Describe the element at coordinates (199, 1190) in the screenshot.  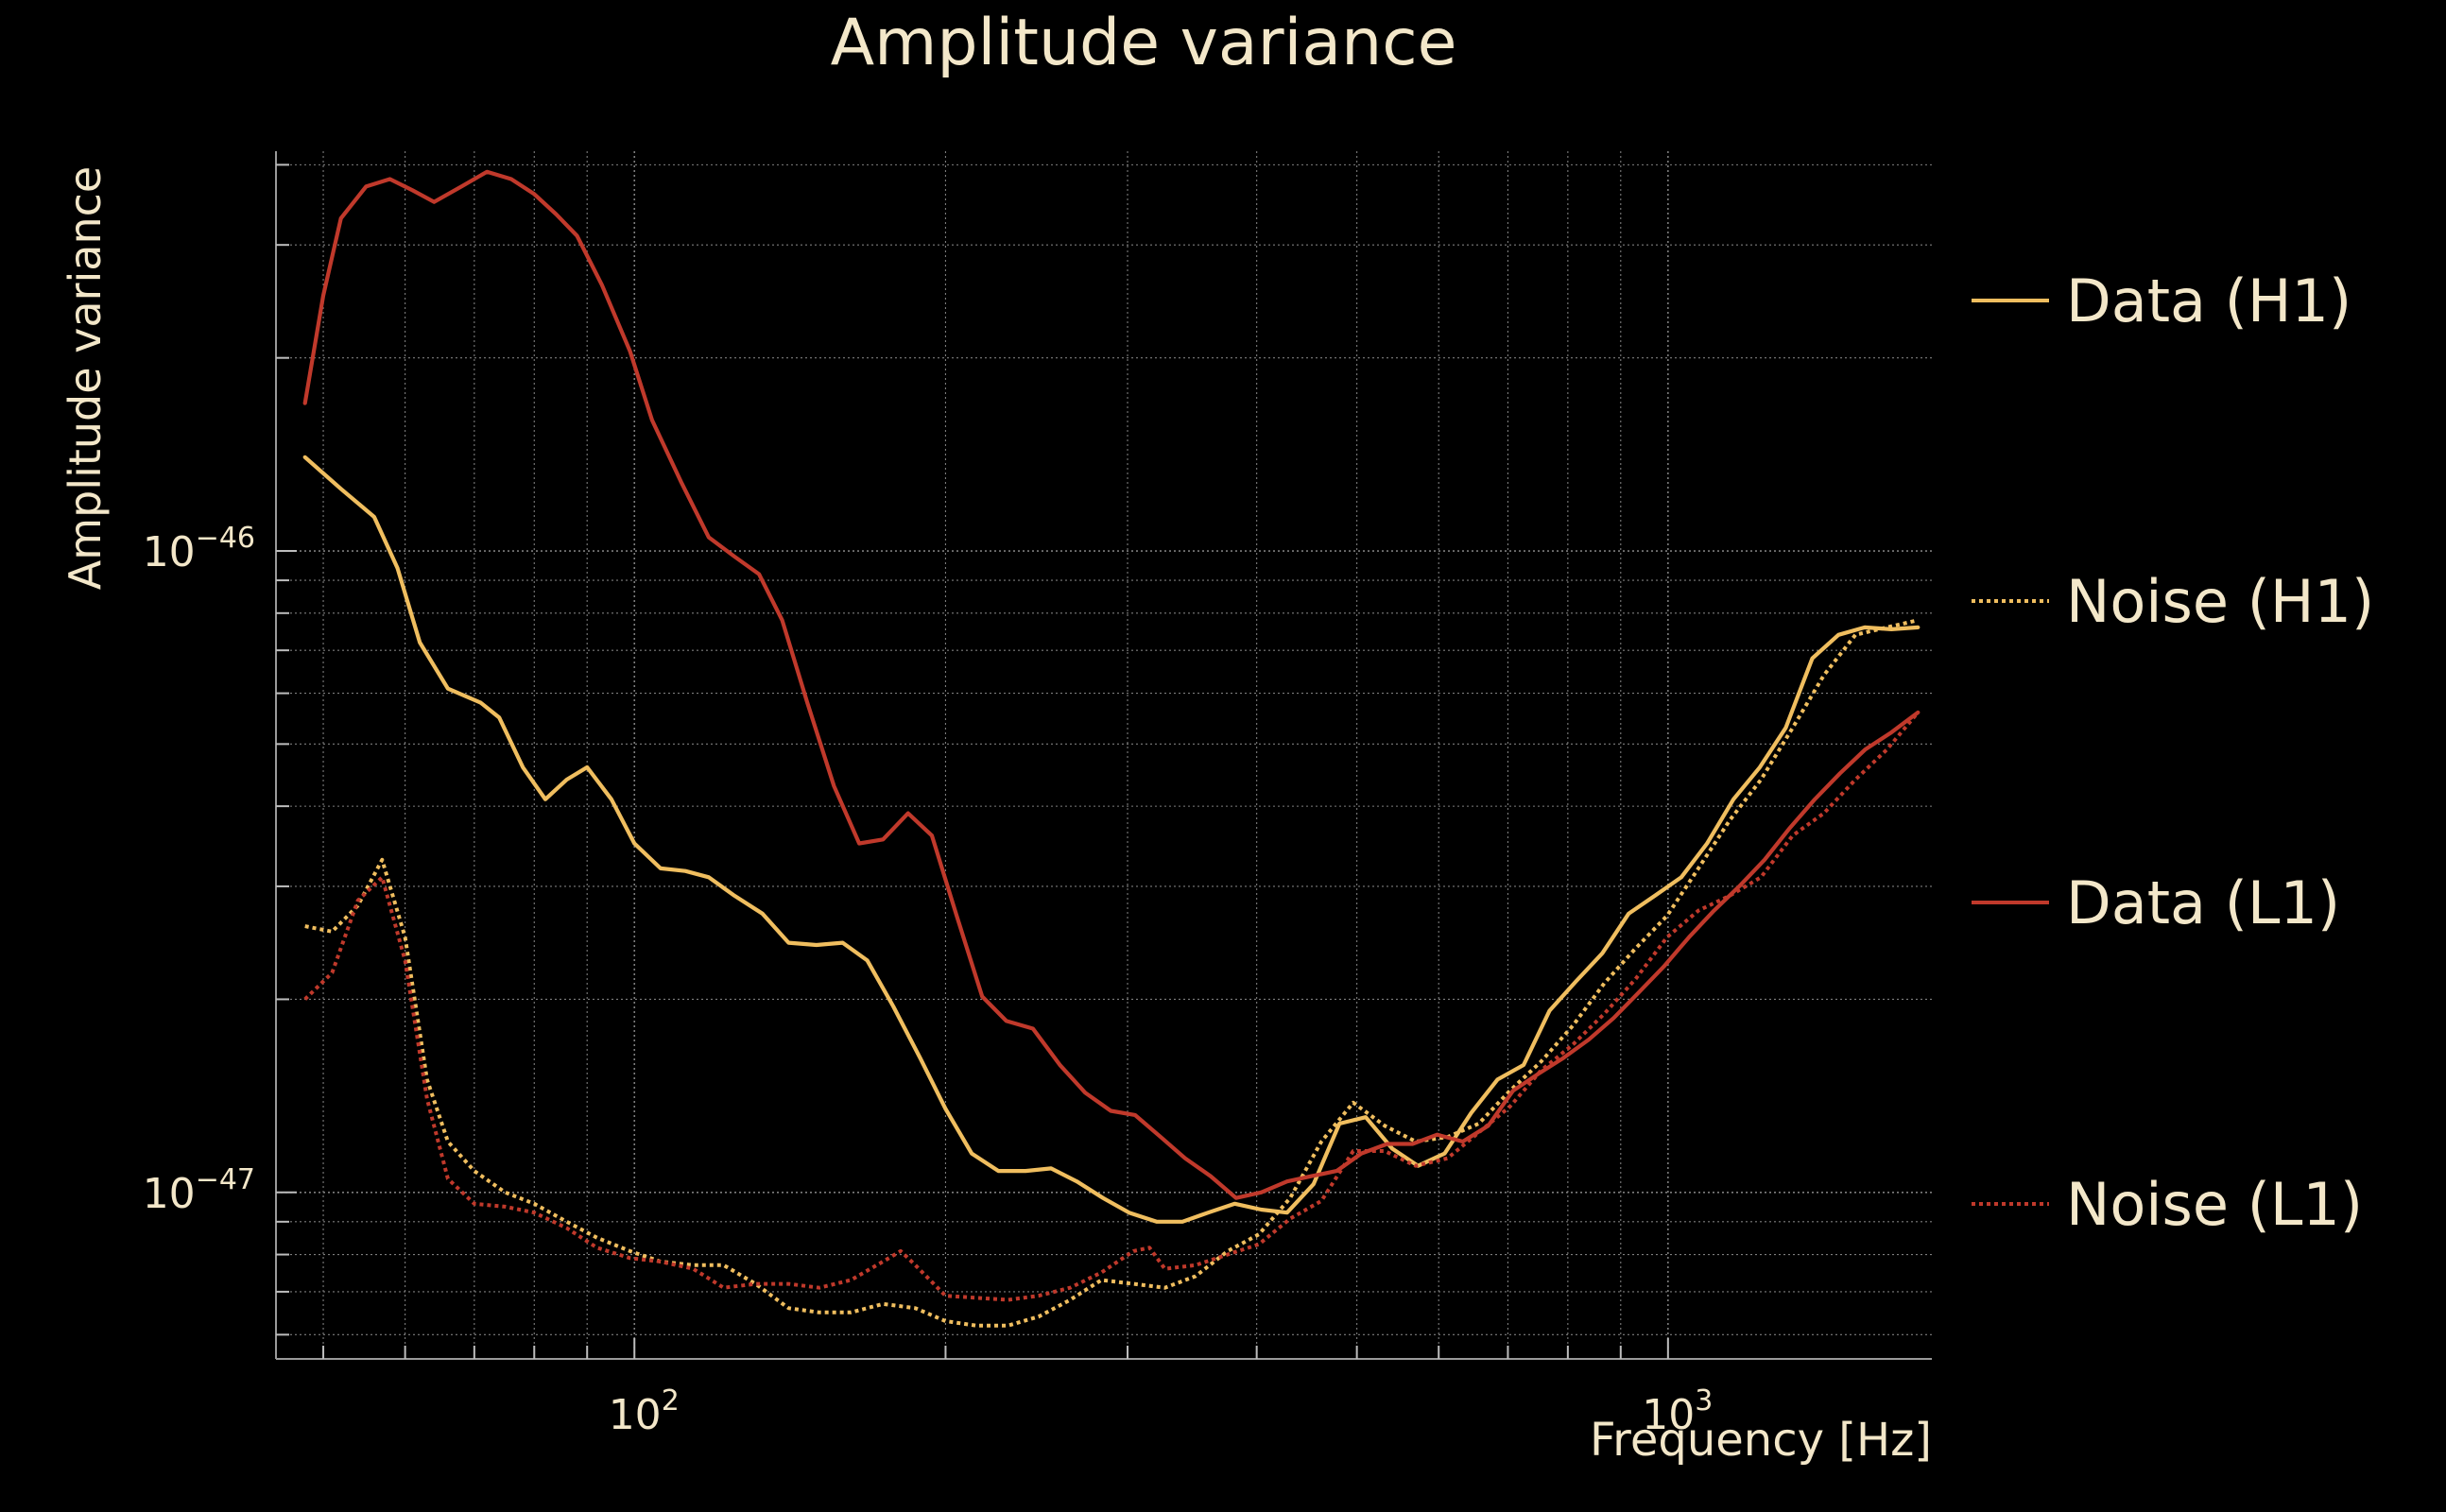
I see `y-tick-label: 10−47` at that location.